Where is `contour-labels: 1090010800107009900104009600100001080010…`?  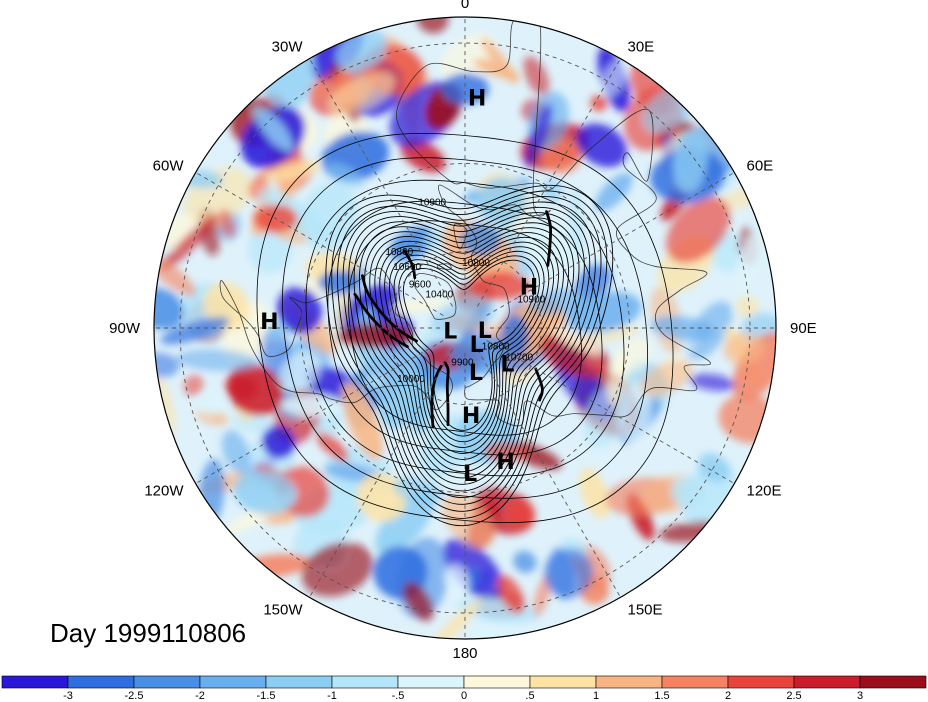
contour-labels: 1090010800107009900104009600100001080010… is located at coordinates (465, 291).